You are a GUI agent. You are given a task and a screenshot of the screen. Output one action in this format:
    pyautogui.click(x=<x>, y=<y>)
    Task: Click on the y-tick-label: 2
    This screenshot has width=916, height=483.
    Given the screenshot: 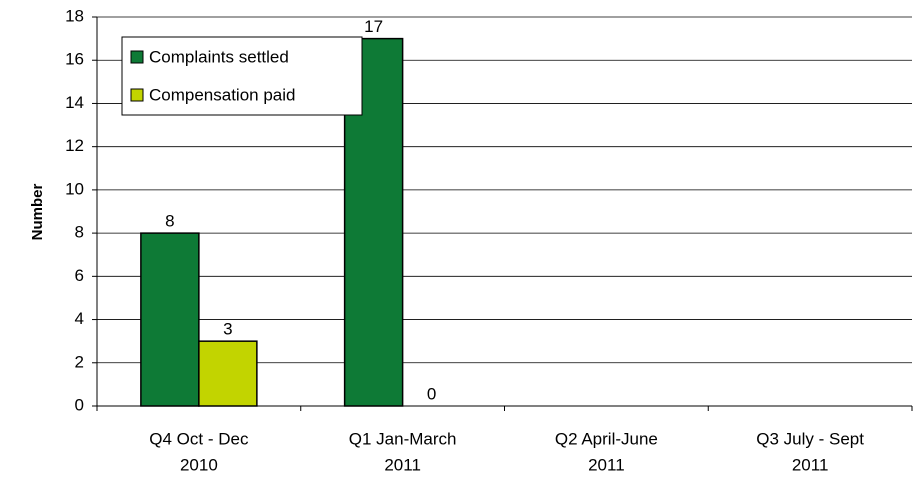 What is the action you would take?
    pyautogui.click(x=79, y=361)
    